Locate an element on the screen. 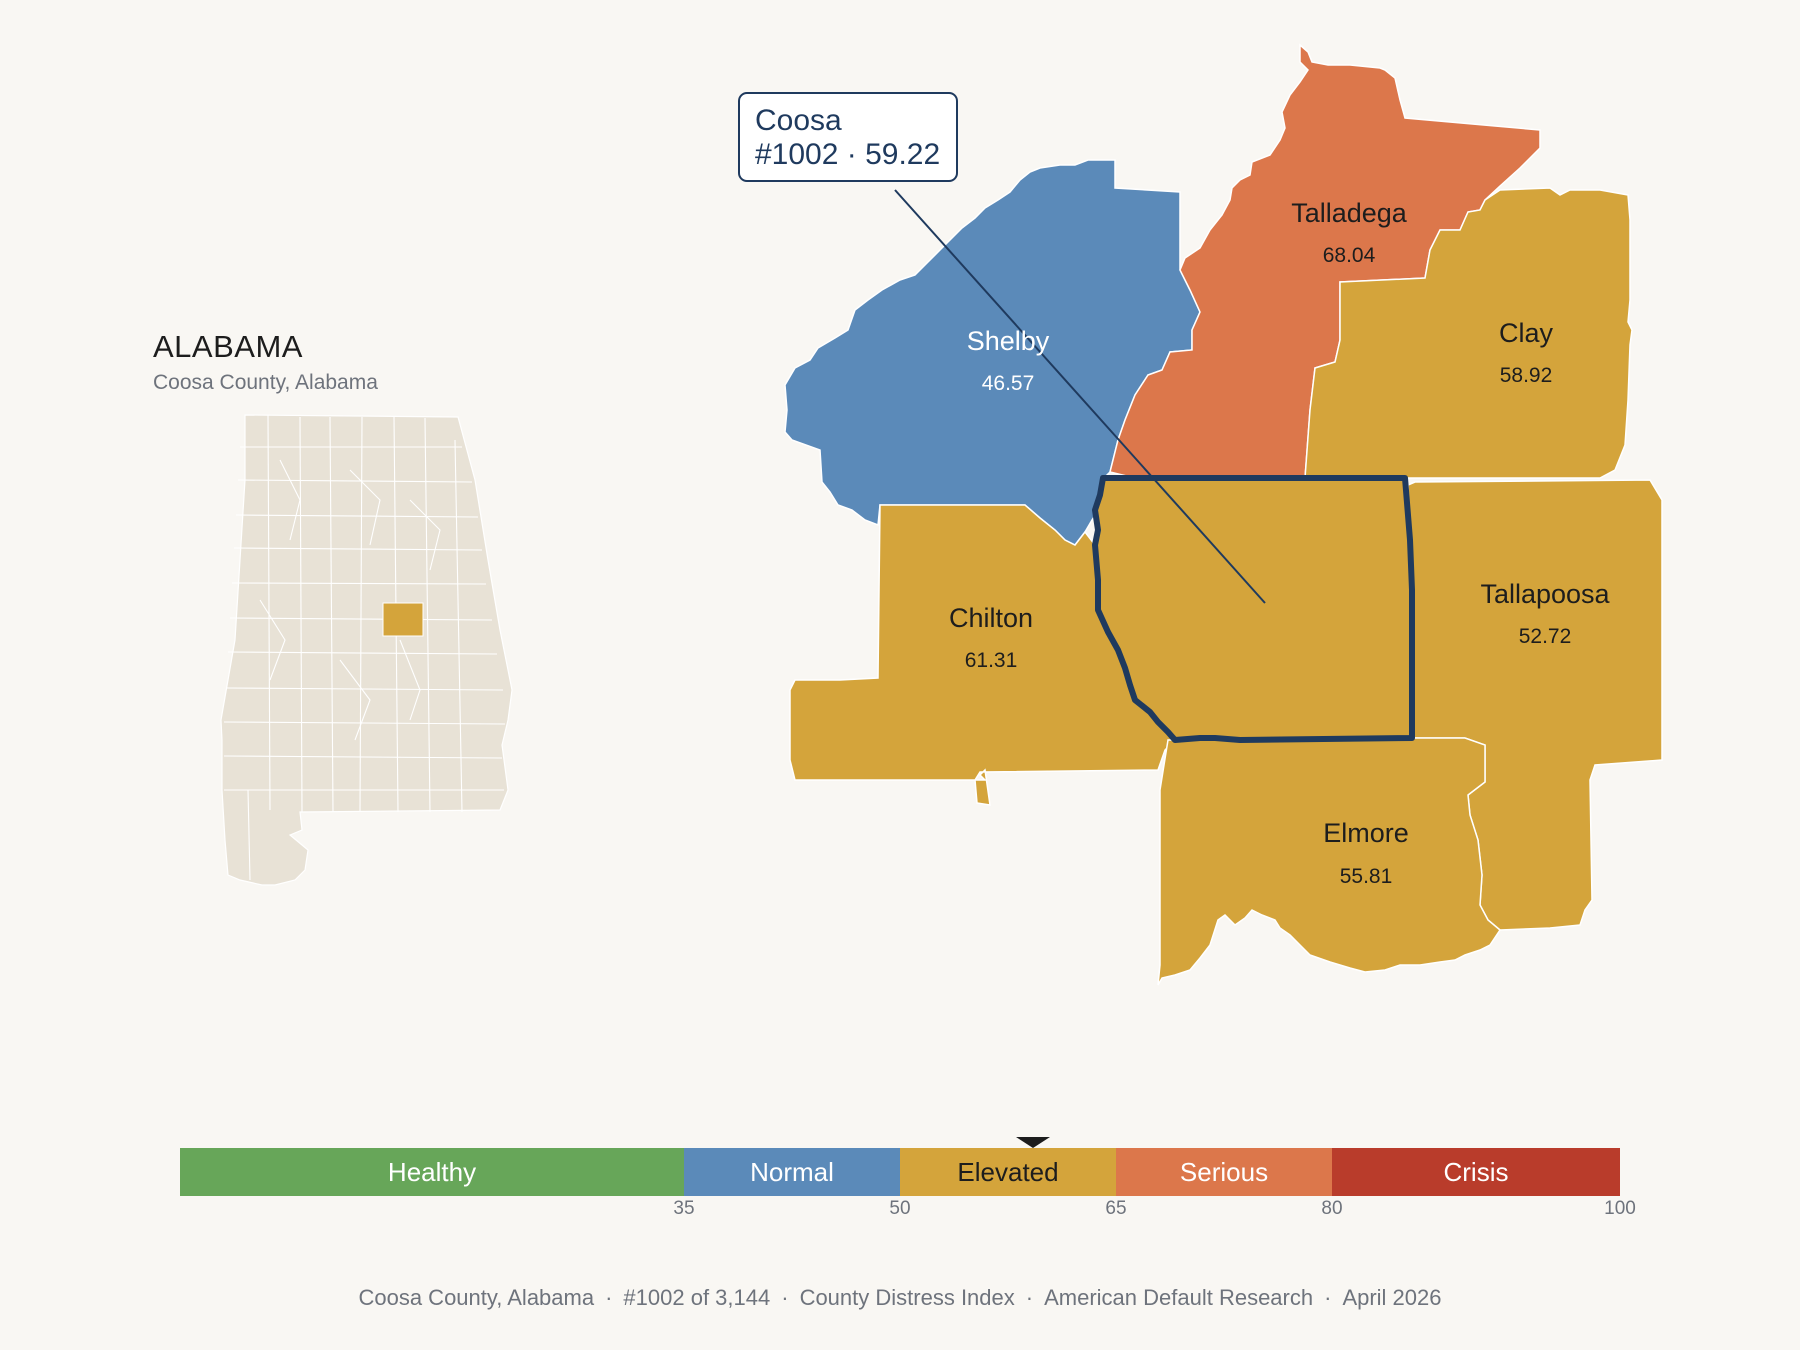 The width and height of the screenshot is (1800, 1350). scale-band-normal: Normal is located at coordinates (792, 1172).